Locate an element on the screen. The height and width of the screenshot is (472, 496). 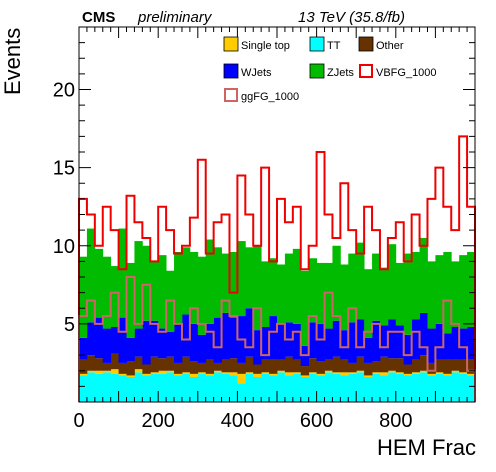
preliminary-label: preliminary is located at coordinates (175, 17).